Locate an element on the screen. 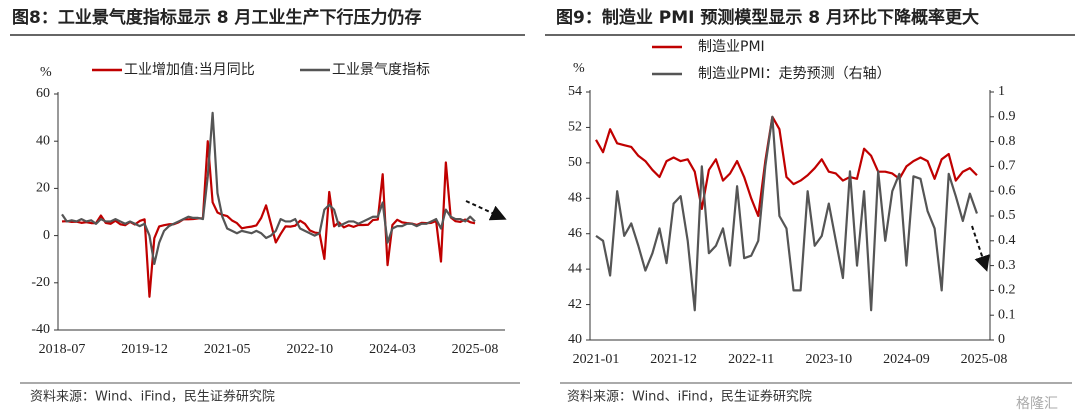 This screenshot has width=1080, height=417. x-tick-label: 2019-12 is located at coordinates (144, 349).